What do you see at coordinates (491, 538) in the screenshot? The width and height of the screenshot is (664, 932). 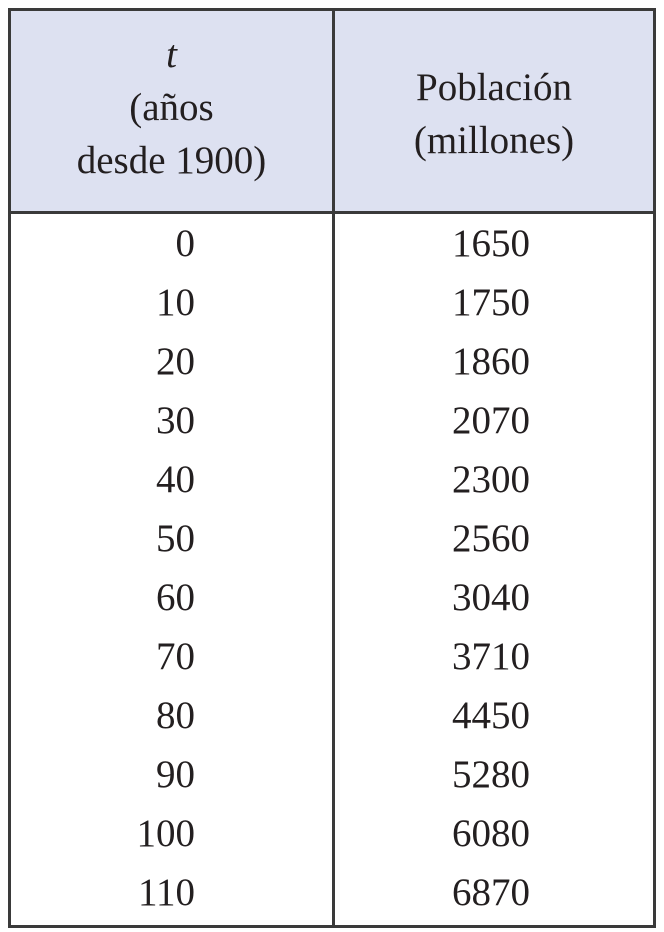 I see `cell-population: 2560` at bounding box center [491, 538].